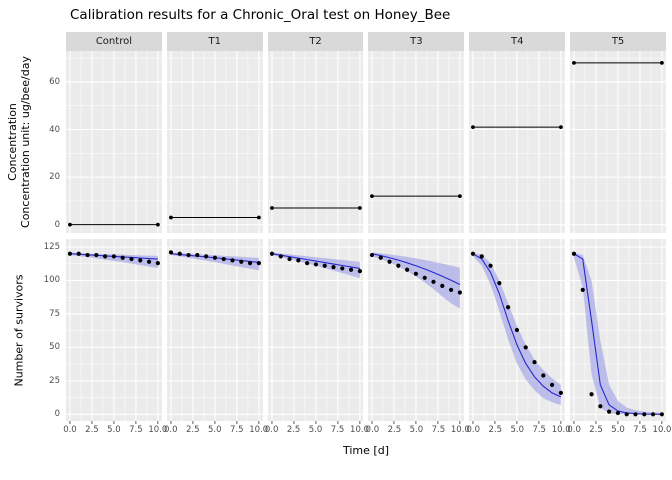 The image size is (672, 480). I want to click on y-tick-labels-concentration: 0 20 40 60, so click(50, 142).